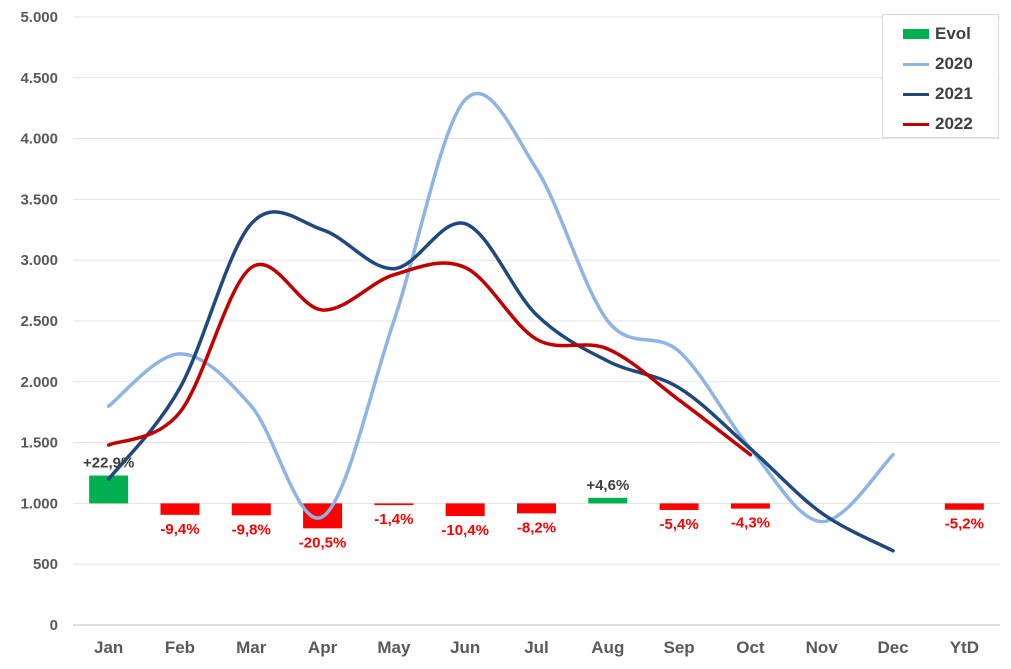 The image size is (1011, 669). Describe the element at coordinates (54, 625) in the screenshot. I see `y-tick-label: 0` at that location.